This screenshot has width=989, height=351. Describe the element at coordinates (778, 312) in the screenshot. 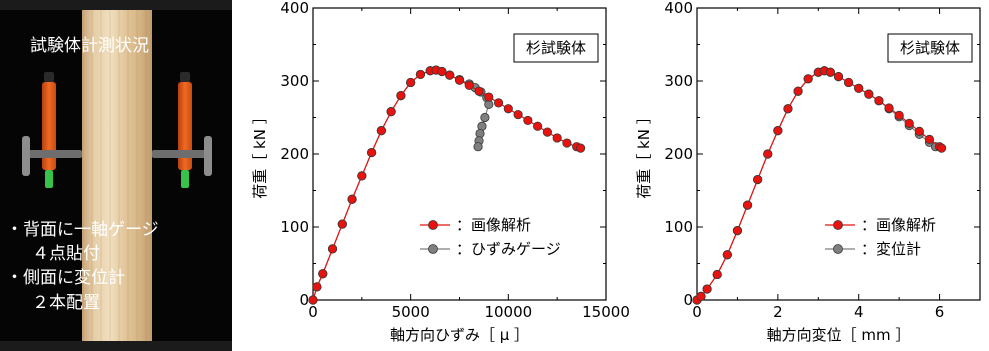

I see `x-tick-label: 2` at that location.